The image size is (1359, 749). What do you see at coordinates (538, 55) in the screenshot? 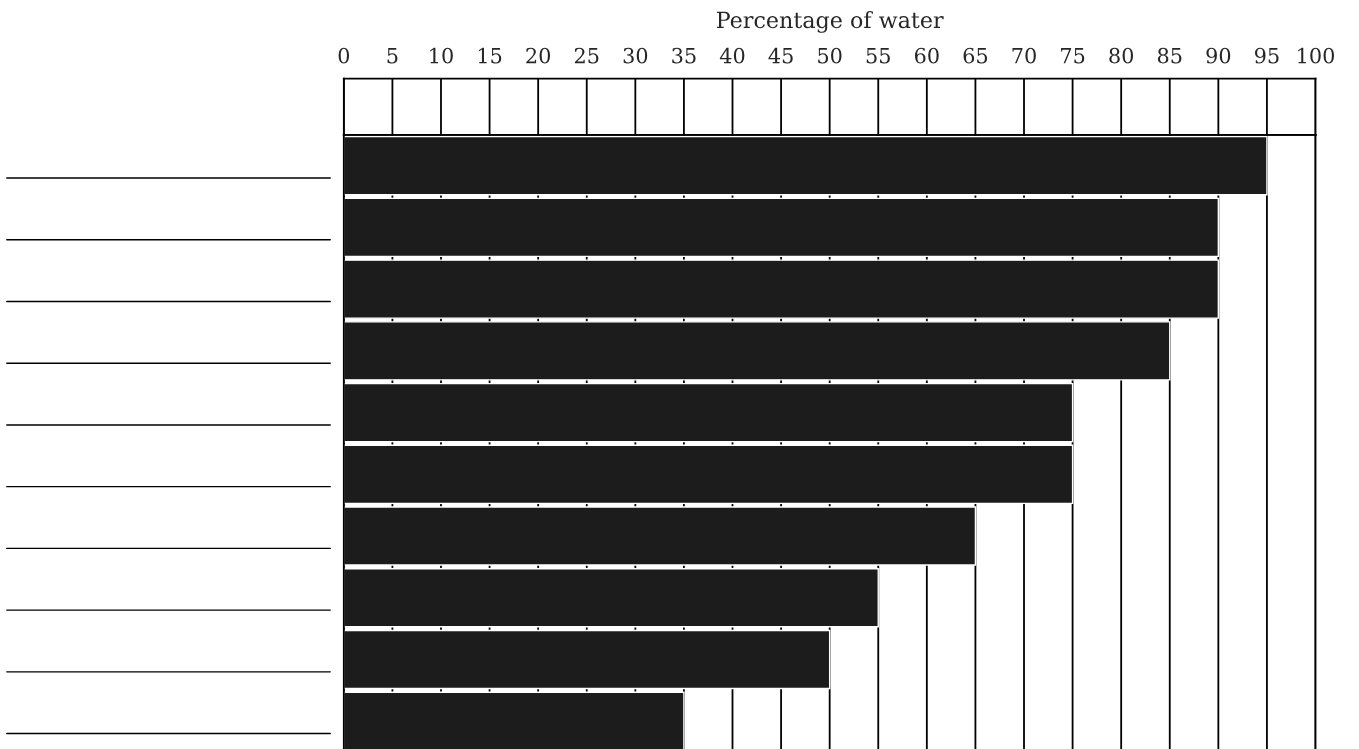
I see `x-tick-label: 20` at bounding box center [538, 55].